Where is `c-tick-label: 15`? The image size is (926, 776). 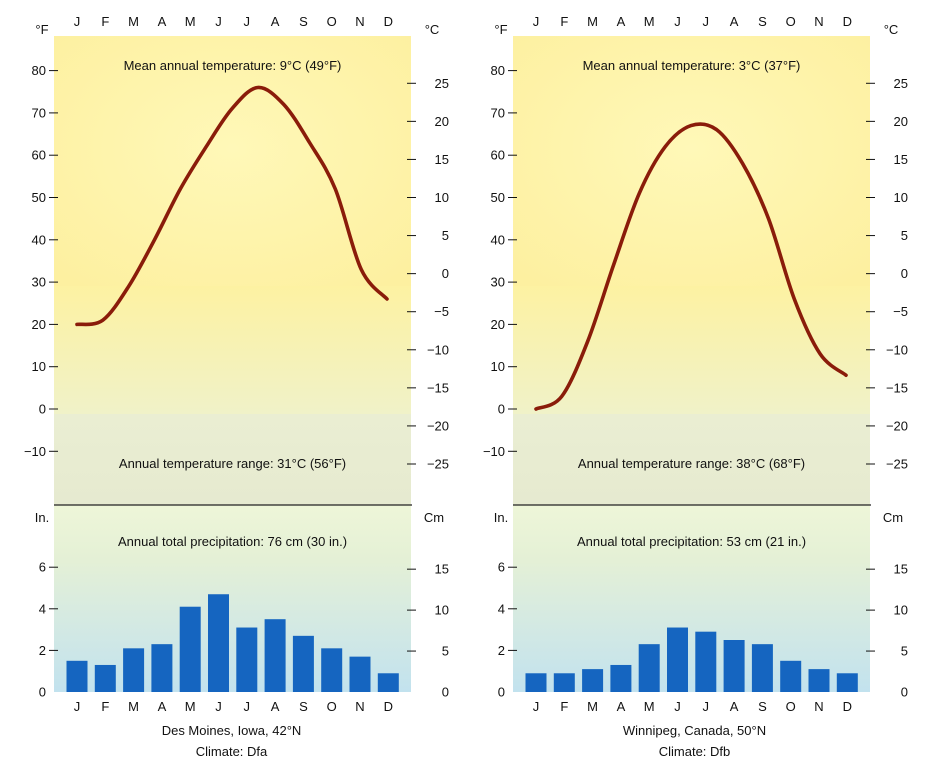
c-tick-label: 15 is located at coordinates (901, 159).